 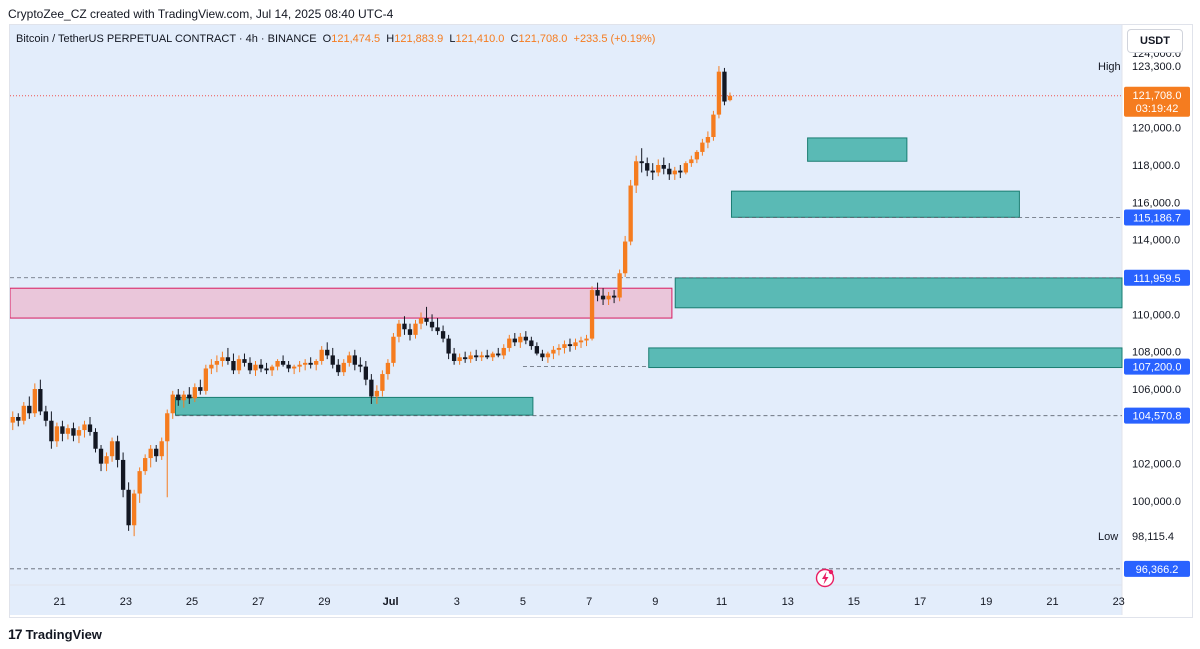 What do you see at coordinates (391, 602) in the screenshot?
I see `x-tick-5: Jul` at bounding box center [391, 602].